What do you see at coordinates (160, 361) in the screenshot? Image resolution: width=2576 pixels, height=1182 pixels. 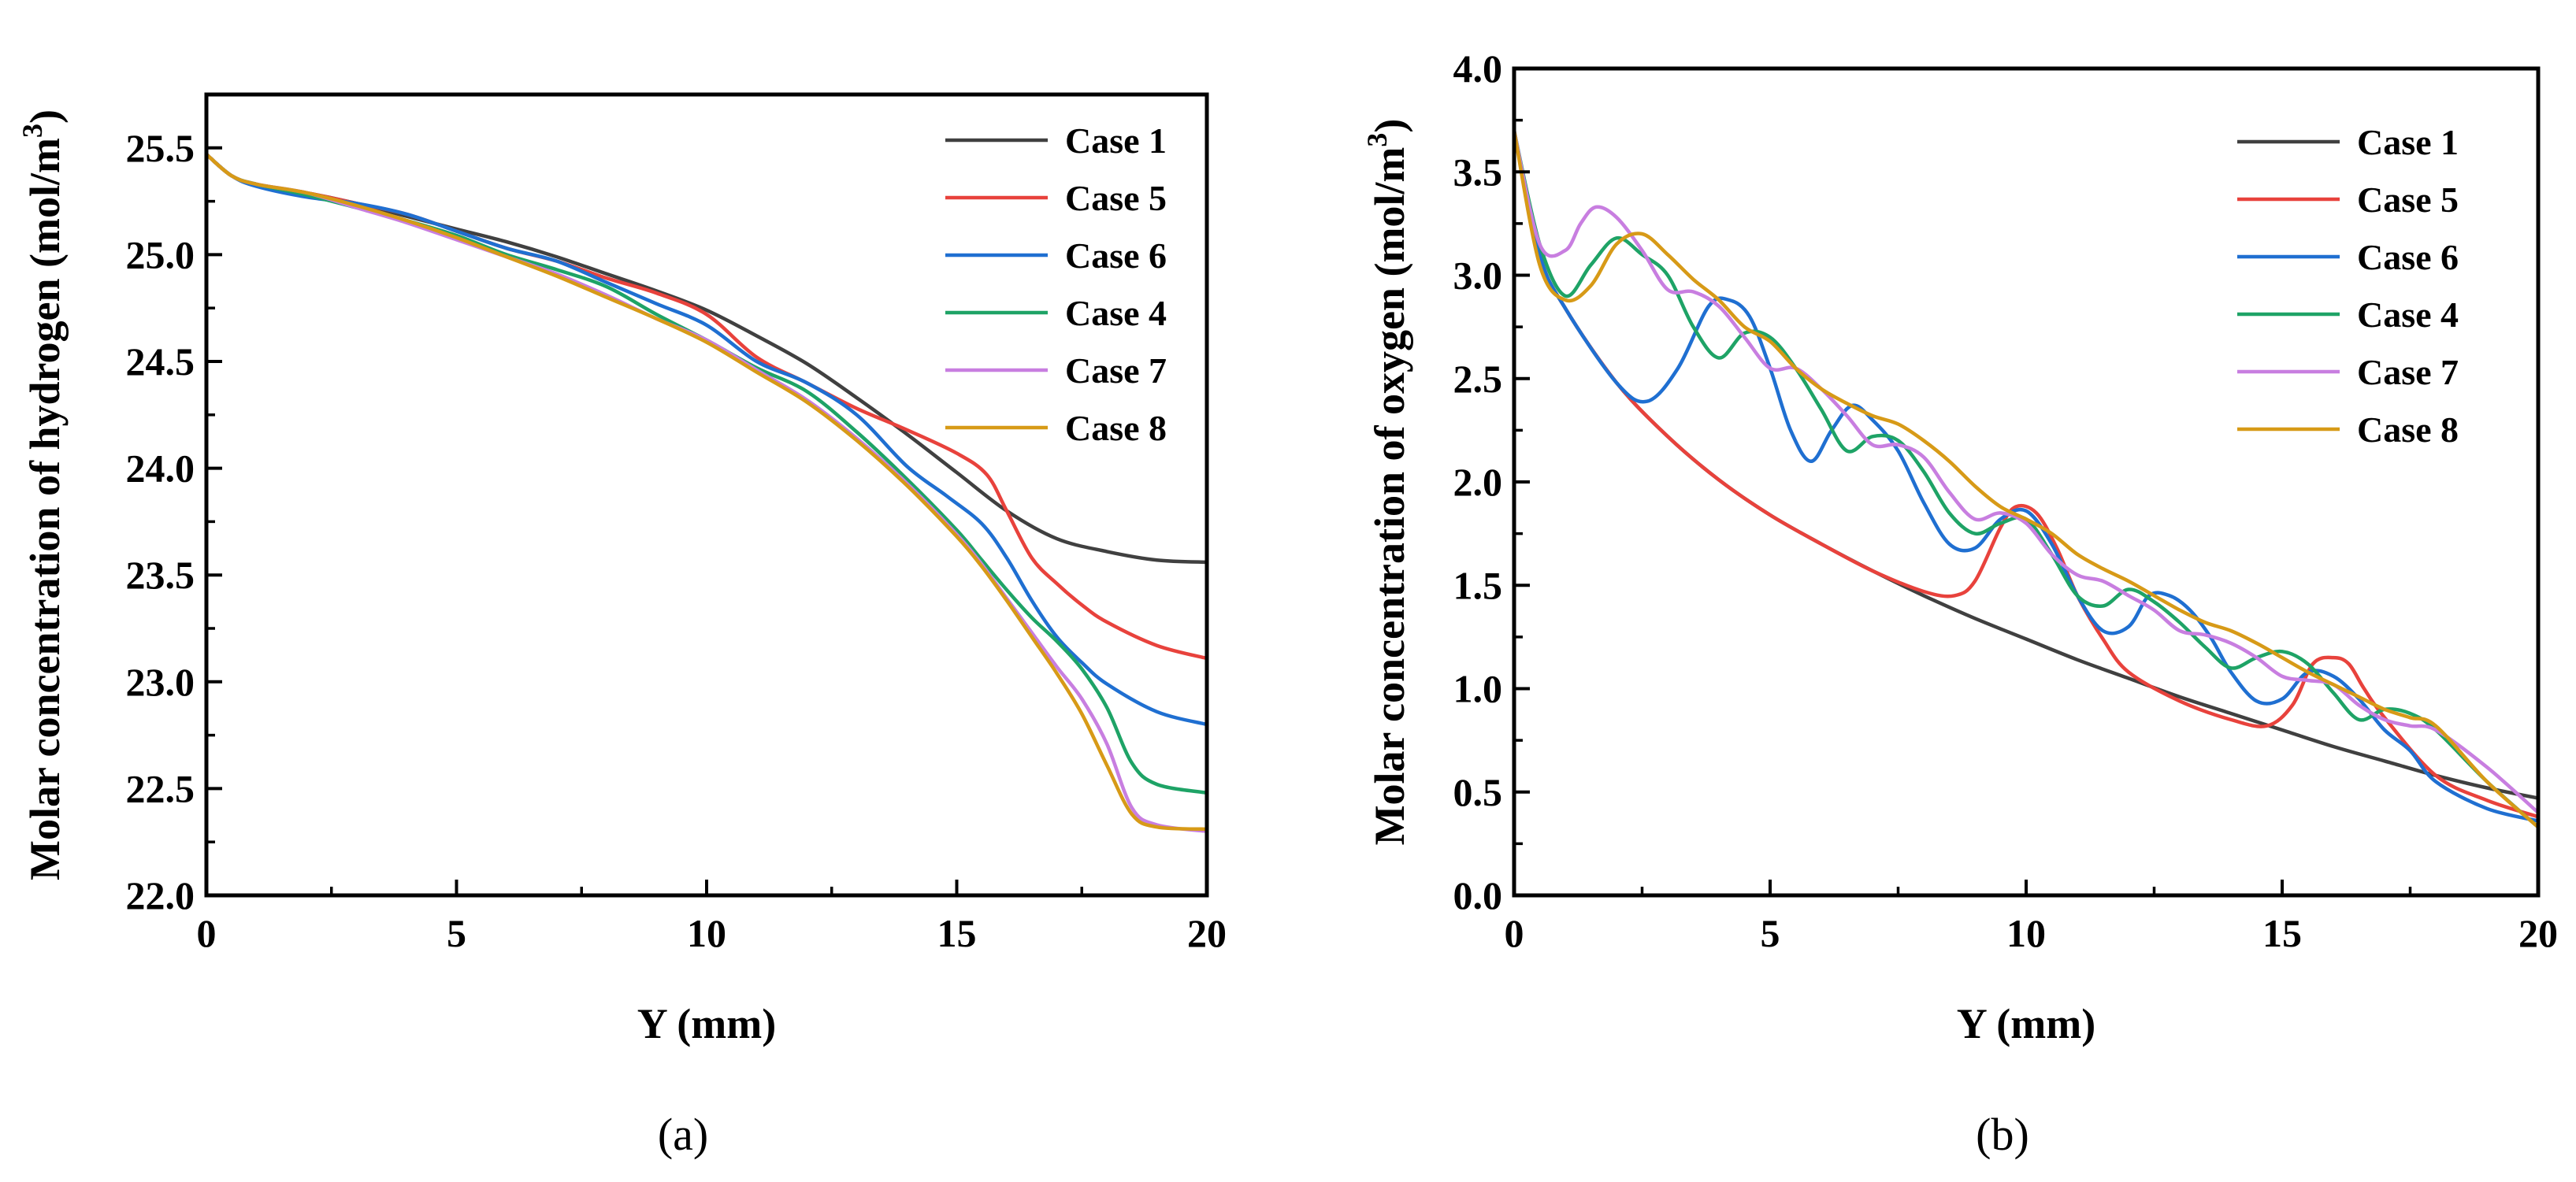 I see `y-tick-label: 24.5` at bounding box center [160, 361].